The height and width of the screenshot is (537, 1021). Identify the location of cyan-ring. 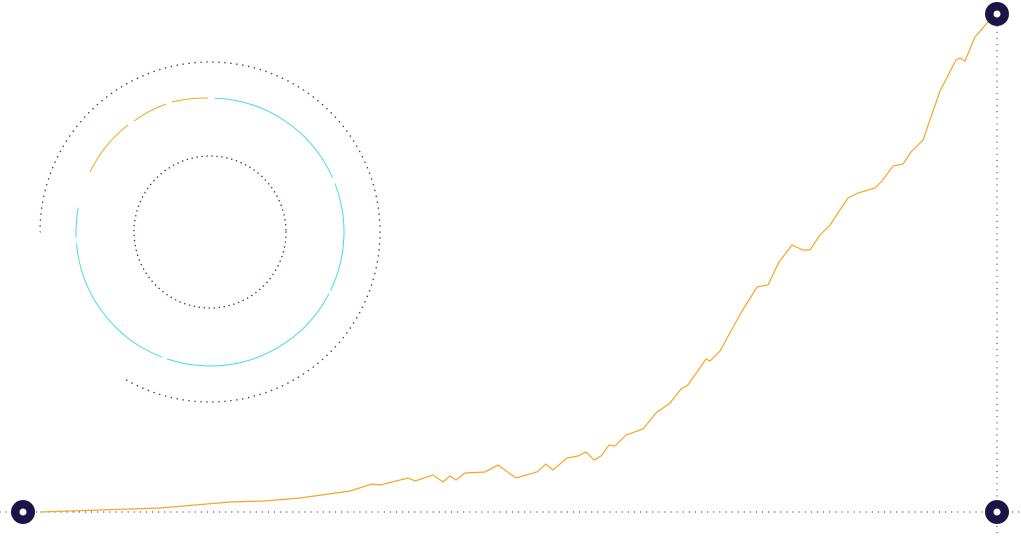
(210, 232).